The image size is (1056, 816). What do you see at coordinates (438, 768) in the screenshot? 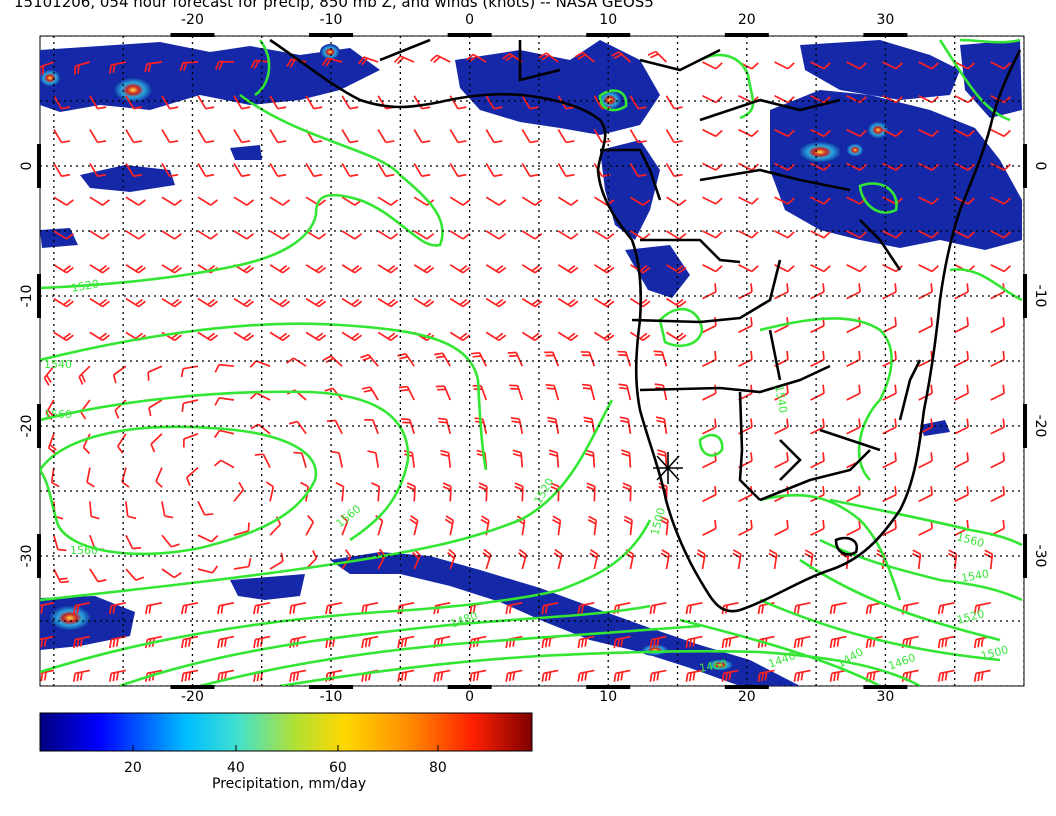
I see `colorbar-tick-label: 80` at bounding box center [438, 768].